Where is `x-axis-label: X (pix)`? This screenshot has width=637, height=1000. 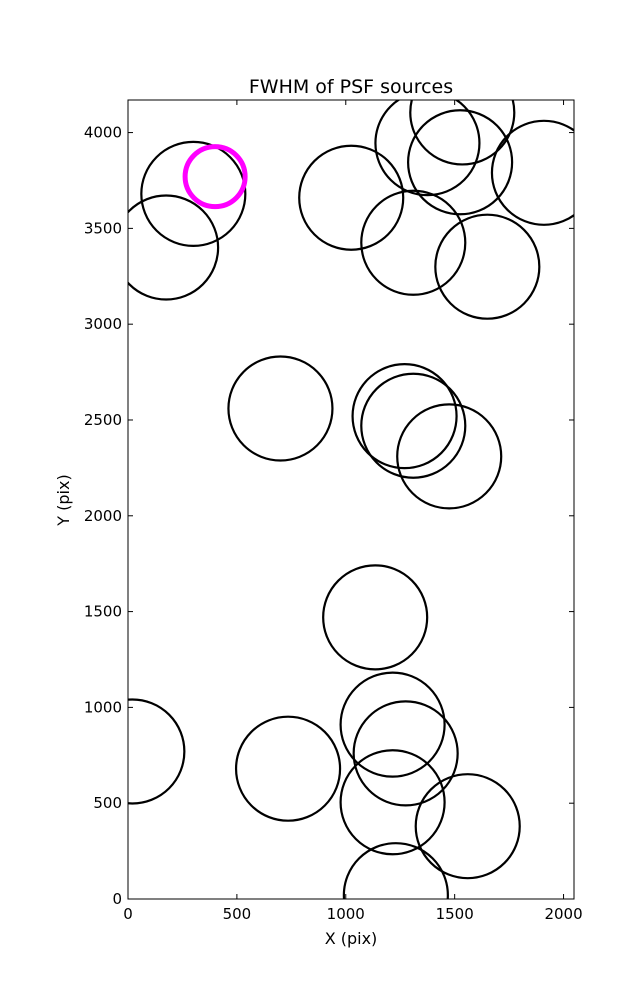
x-axis-label: X (pix) is located at coordinates (351, 938).